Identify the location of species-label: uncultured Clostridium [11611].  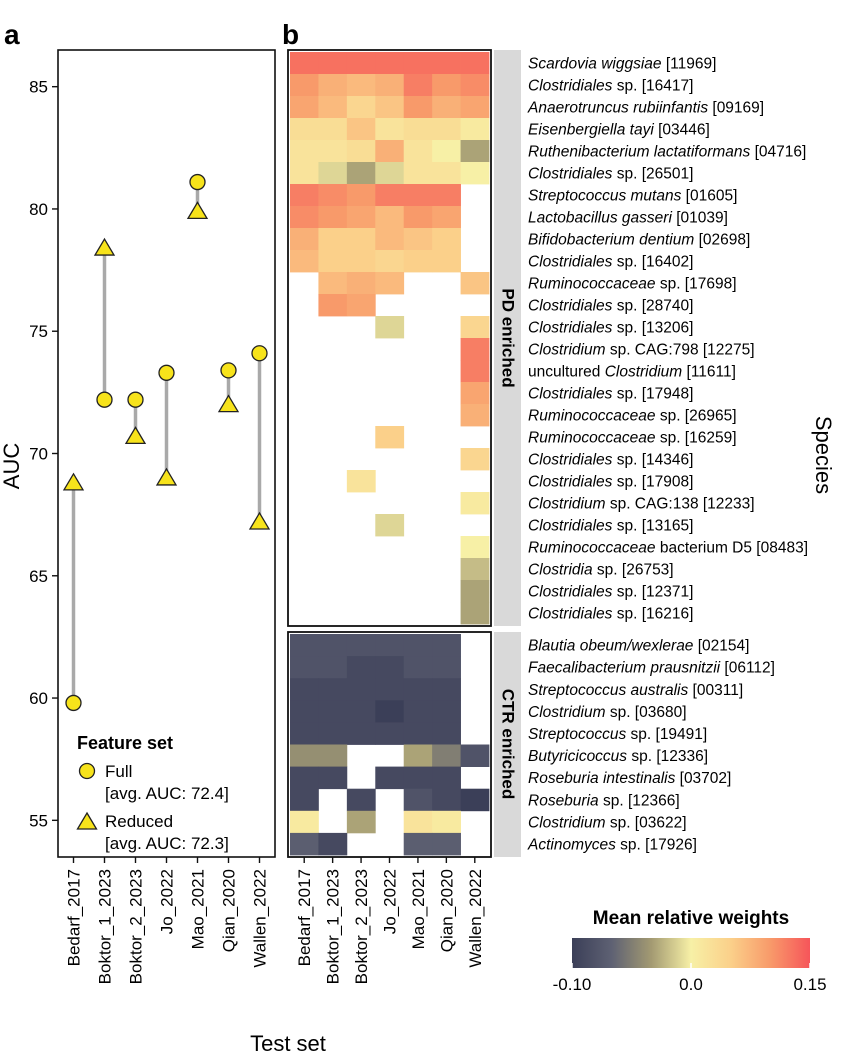
(632, 372).